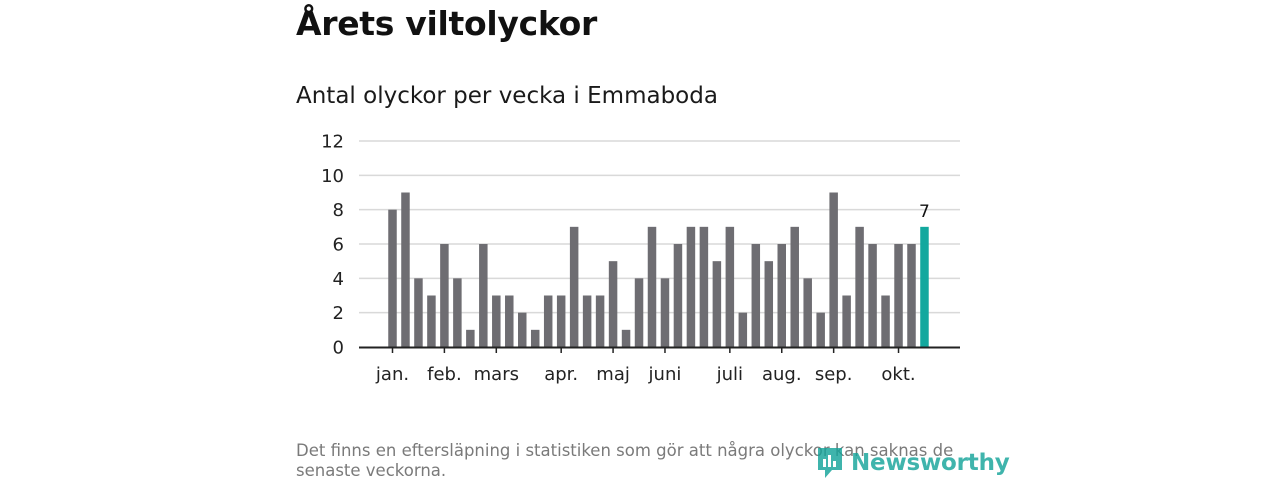 This screenshot has height=481, width=1280. Describe the element at coordinates (930, 463) in the screenshot. I see `logo-text: Newsworthy` at that location.